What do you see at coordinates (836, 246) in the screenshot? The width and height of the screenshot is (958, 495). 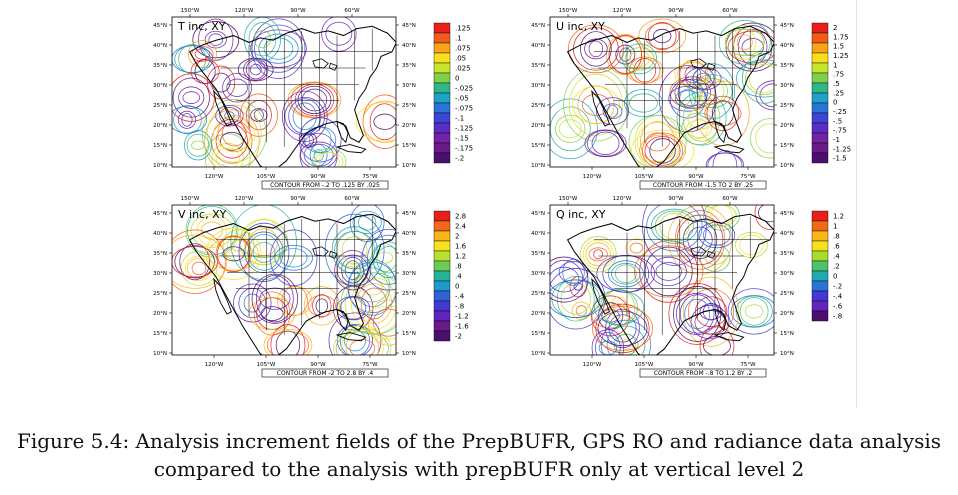 I see `colorbar-label: .6` at bounding box center [836, 246].